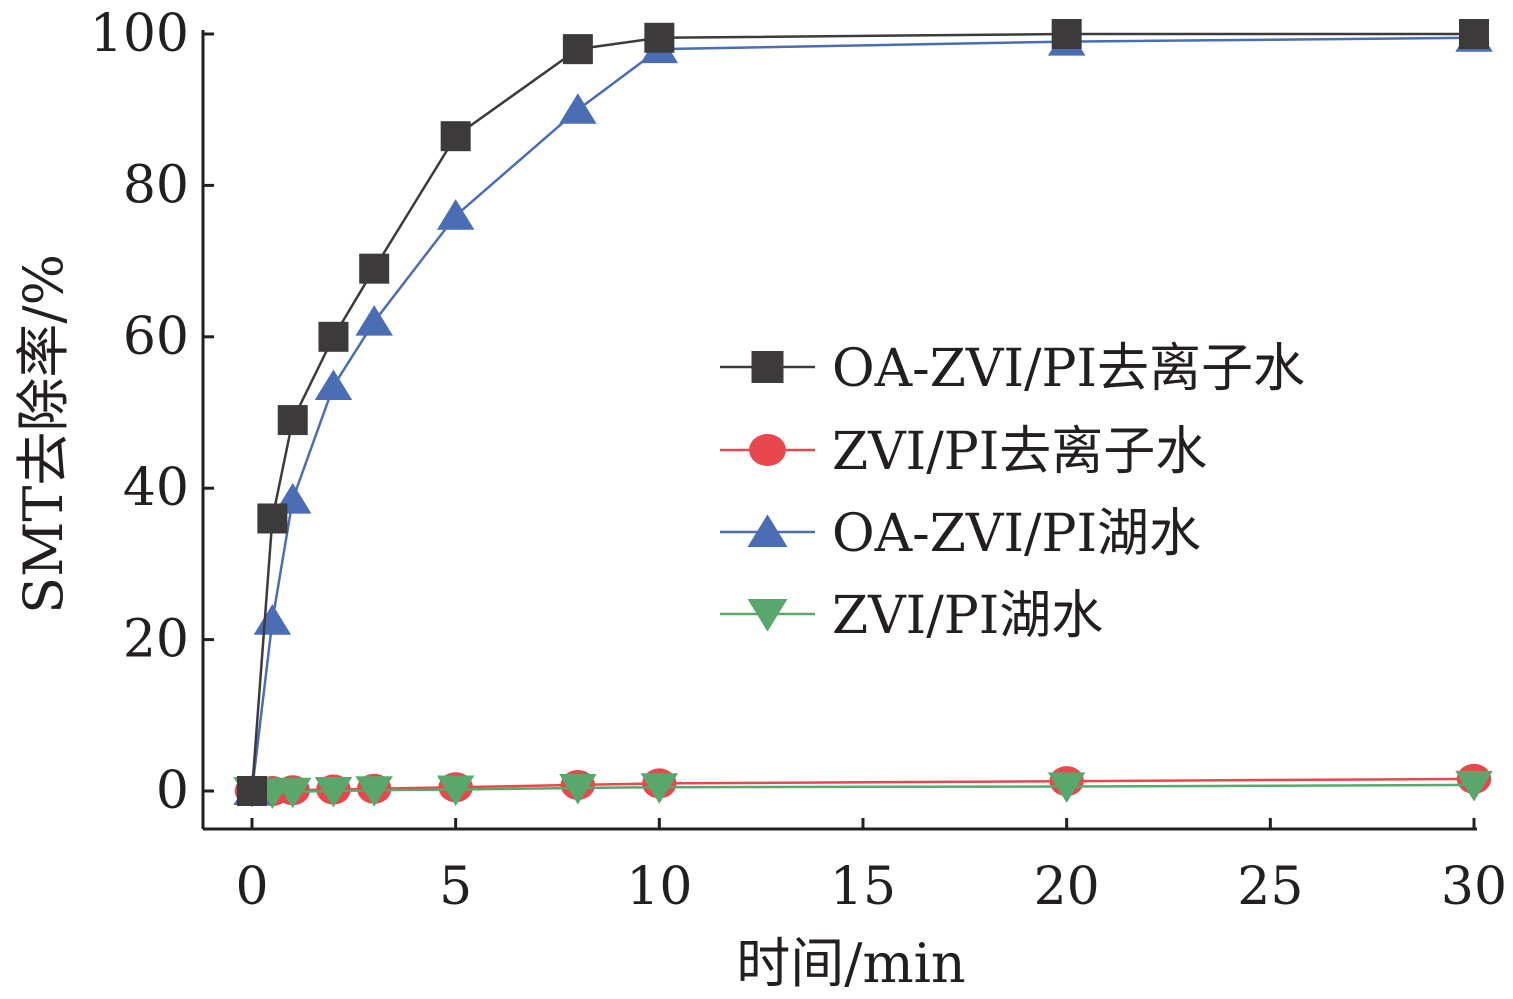 This screenshot has width=1513, height=999. What do you see at coordinates (1019, 452) in the screenshot?
I see `legend-label: ZVI/PI去离子水` at bounding box center [1019, 452].